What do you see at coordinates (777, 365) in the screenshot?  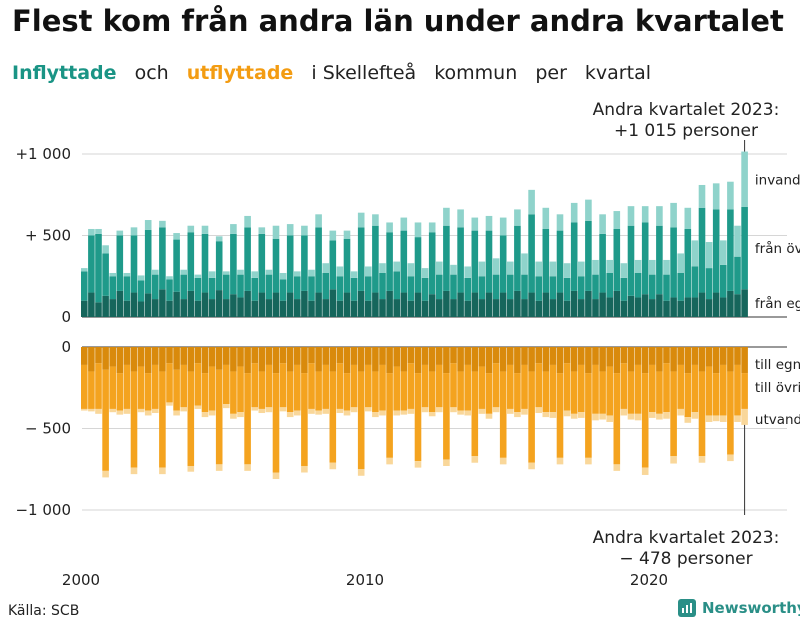 I see `legend-out-label: till egna länet` at bounding box center [777, 365].